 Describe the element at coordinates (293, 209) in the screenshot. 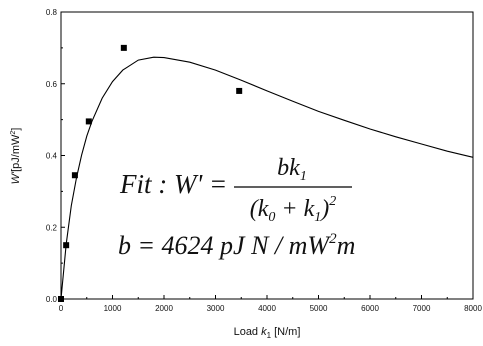

I see `fit-equation-denominator: (k0 + k1)2` at that location.